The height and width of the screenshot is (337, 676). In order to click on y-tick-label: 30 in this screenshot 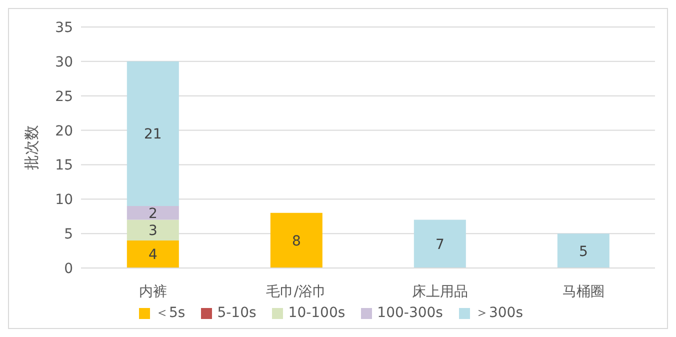, I will do `click(64, 62)`.